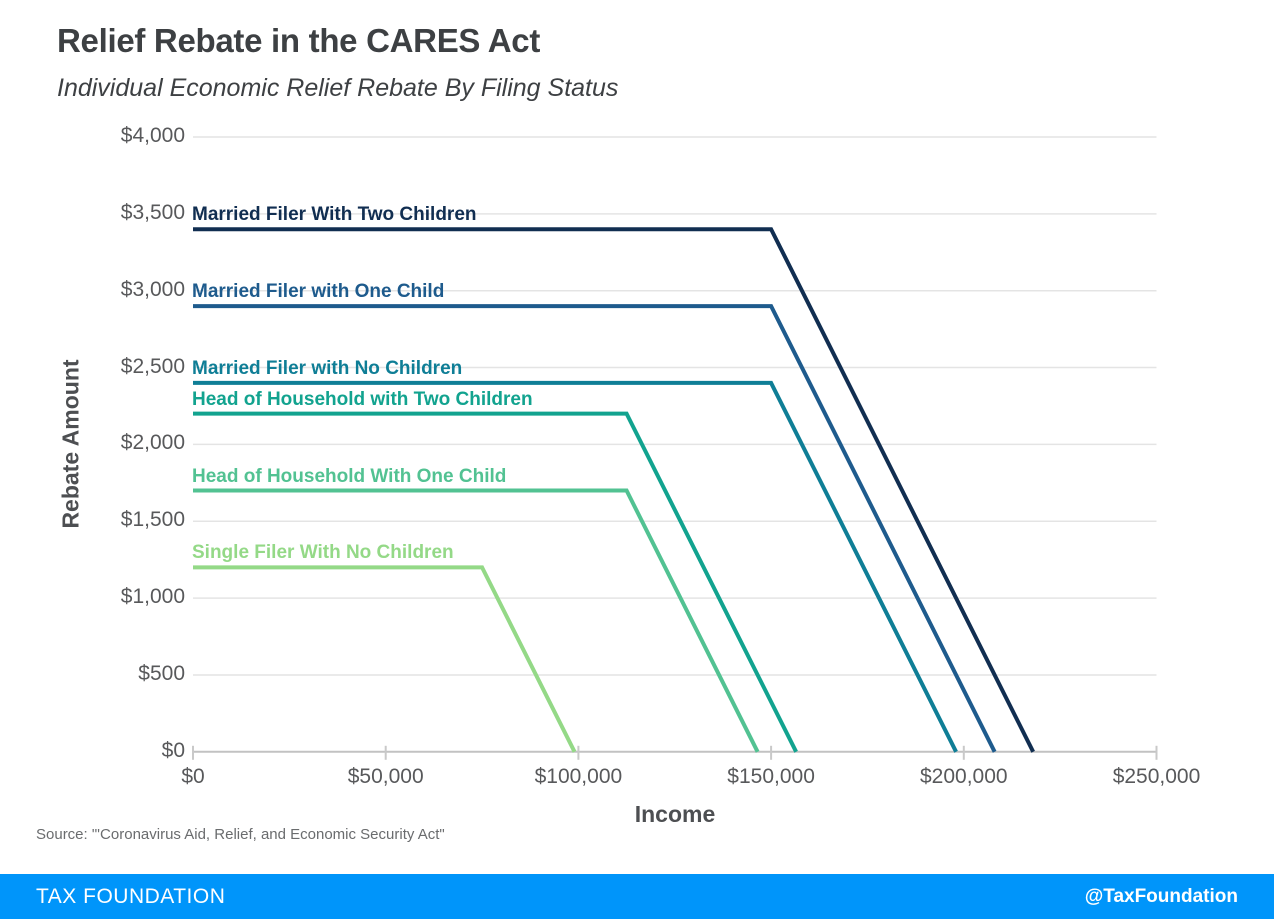  I want to click on footer: TAX FOUNDATION @TaxFoundation, so click(637, 896).